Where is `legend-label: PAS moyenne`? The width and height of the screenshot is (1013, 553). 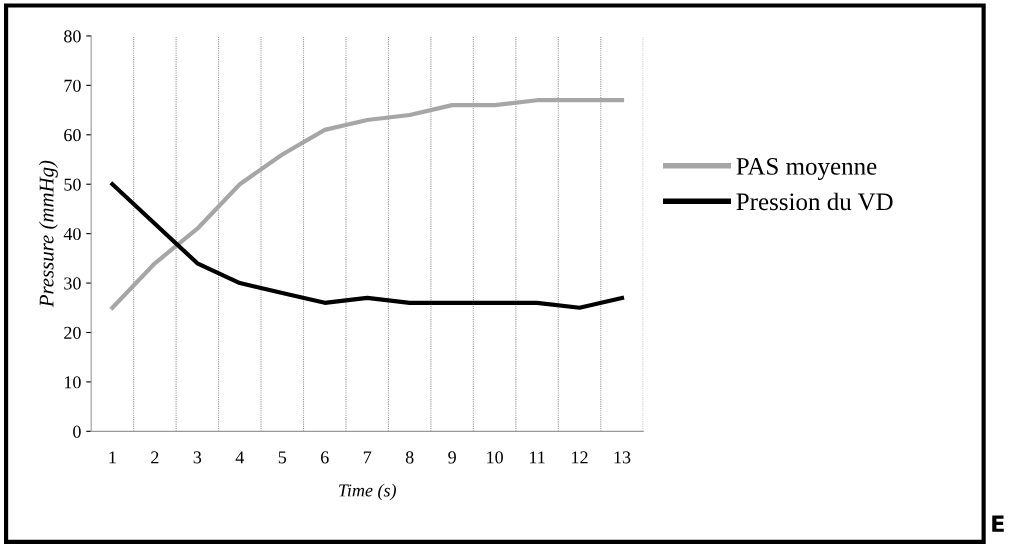 legend-label: PAS moyenne is located at coordinates (806, 169).